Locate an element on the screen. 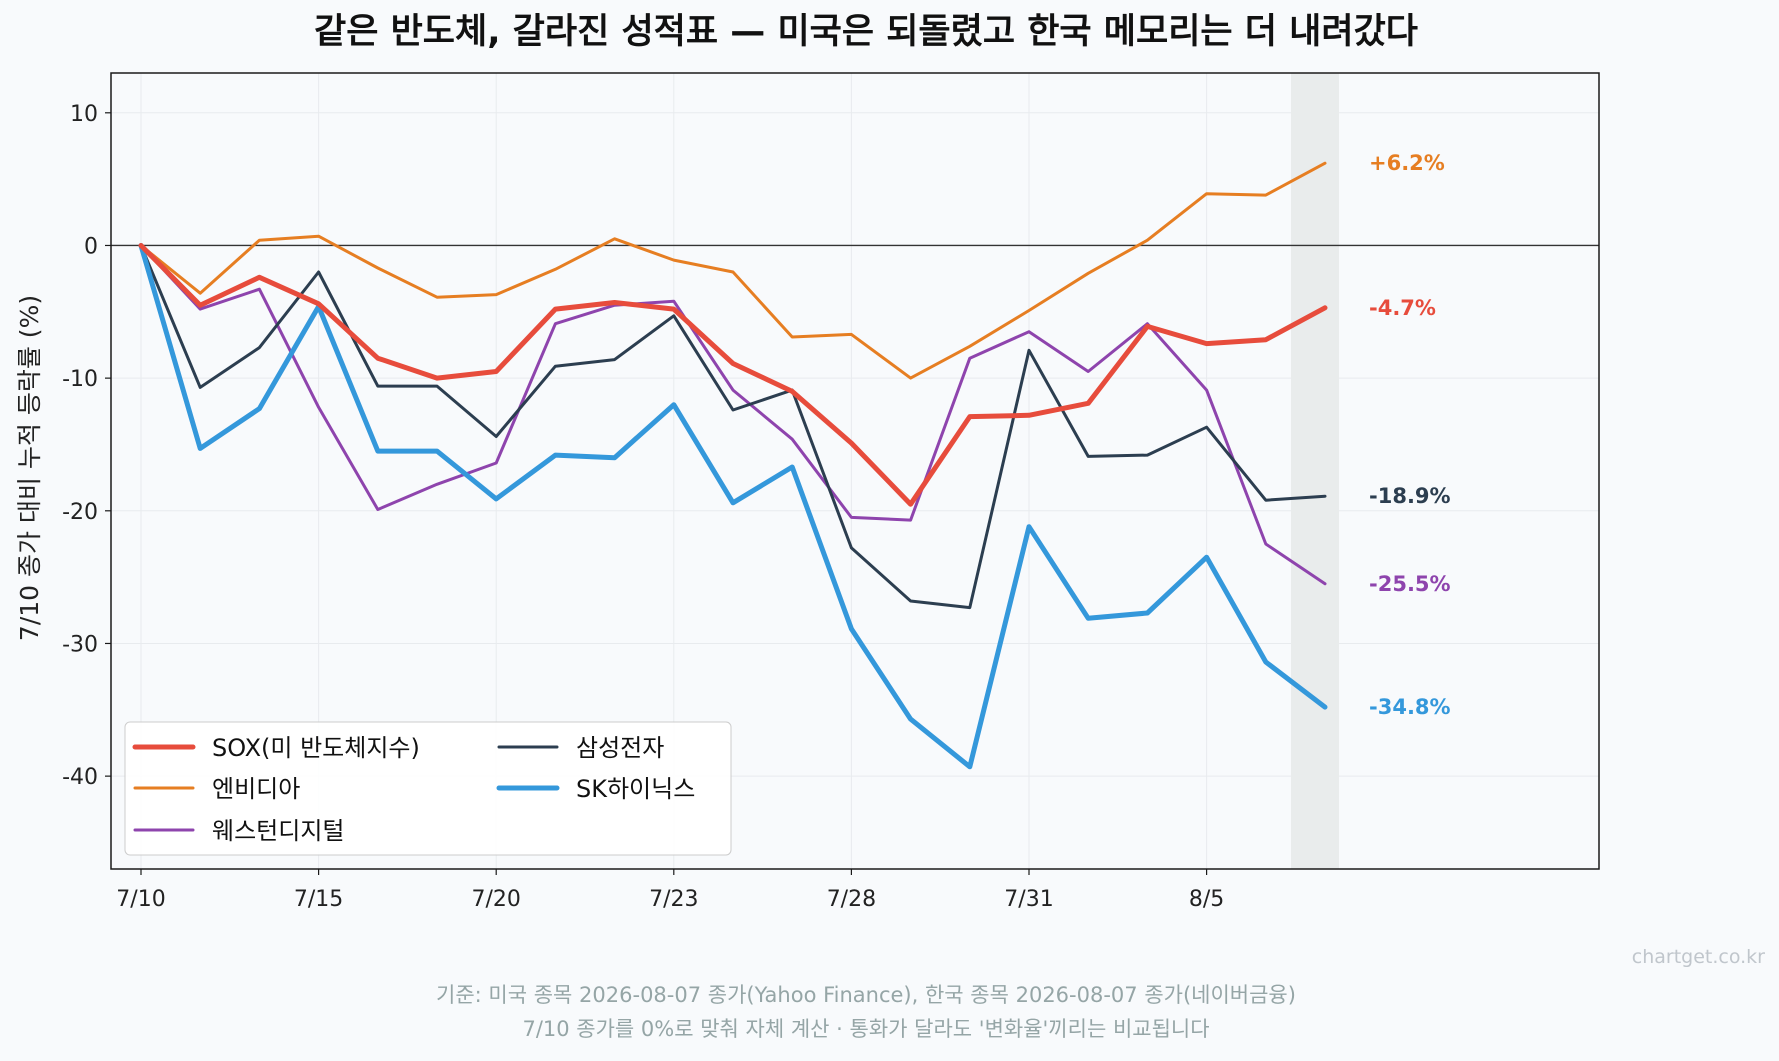  series-end-label: -18.9% is located at coordinates (1410, 496).